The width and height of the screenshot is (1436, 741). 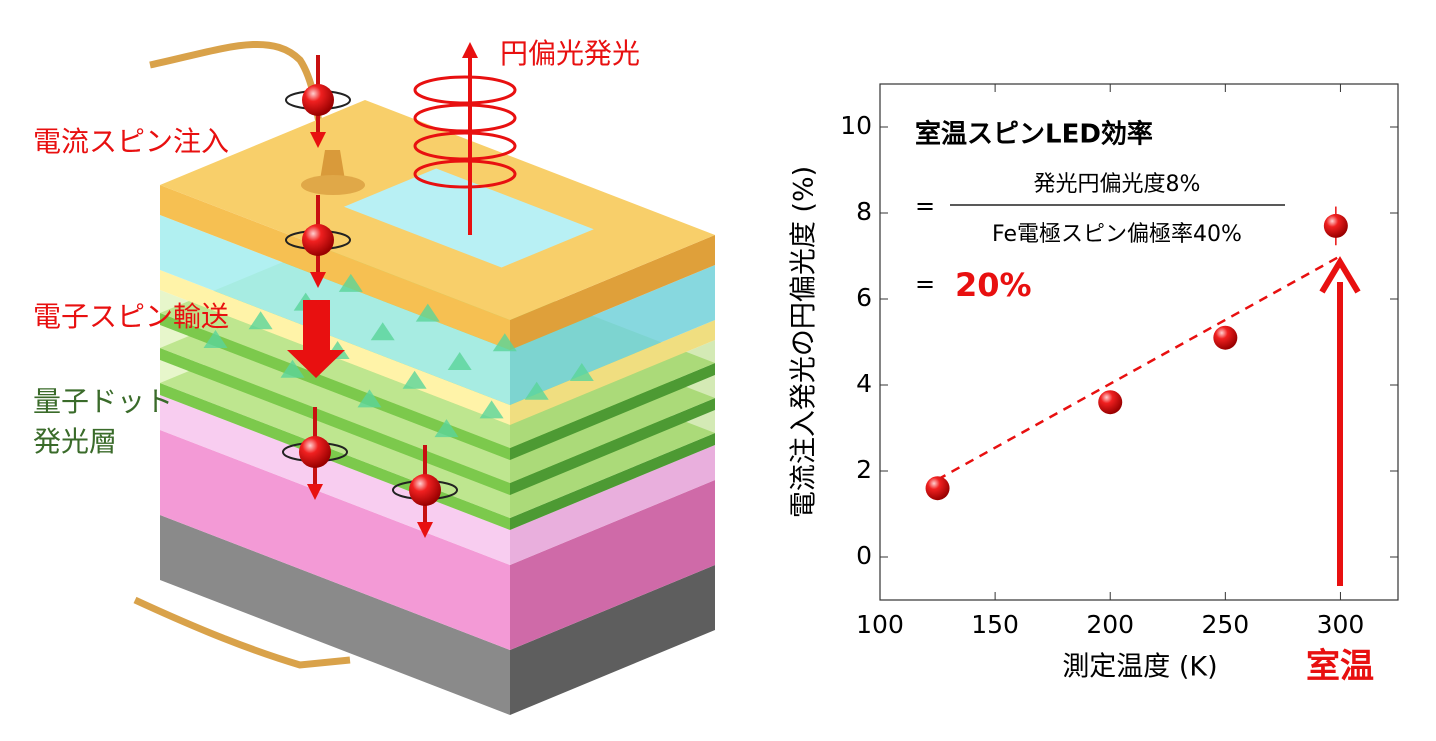 I want to click on wire, so click(x=242, y=632).